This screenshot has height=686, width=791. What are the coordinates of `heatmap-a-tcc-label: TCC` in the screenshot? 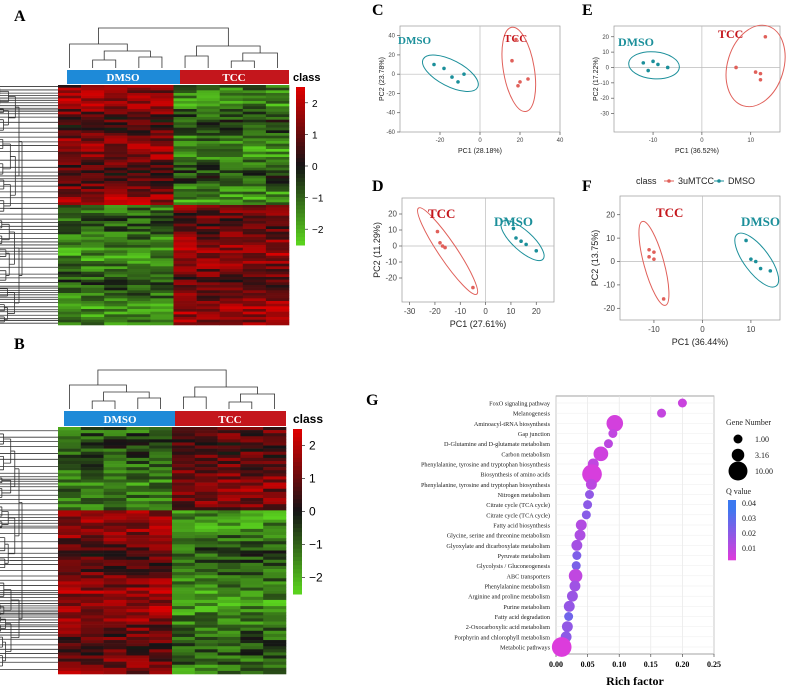 It's located at (233, 78).